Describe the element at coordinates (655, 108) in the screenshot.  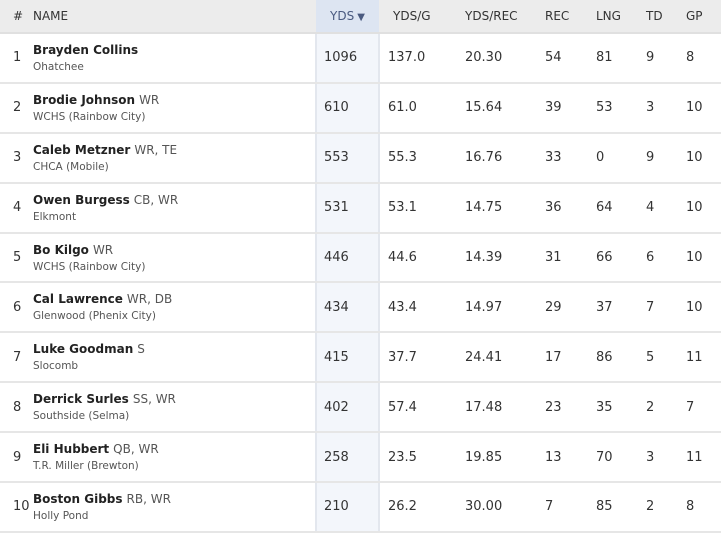
I see `td-cell: 3` at that location.